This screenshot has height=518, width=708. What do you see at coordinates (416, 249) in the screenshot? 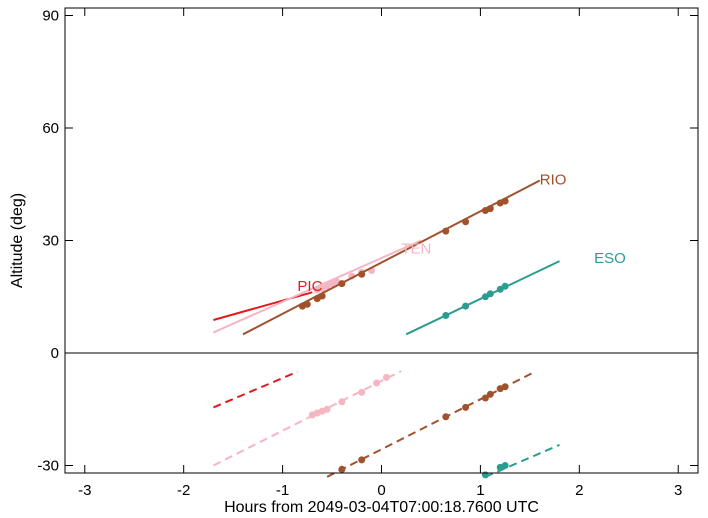
I see `ten-series-label: TEN` at bounding box center [416, 249].